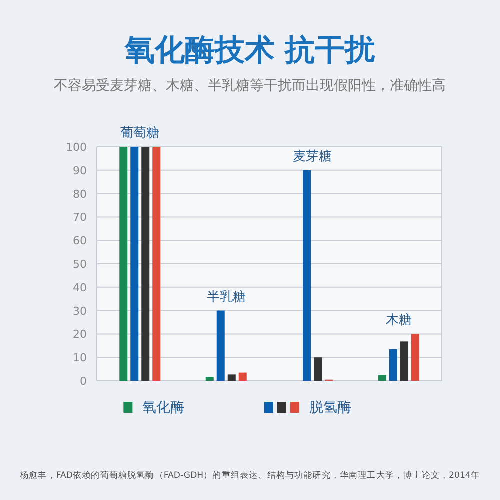  I want to click on x-tick-label: 木糖, so click(399, 320).